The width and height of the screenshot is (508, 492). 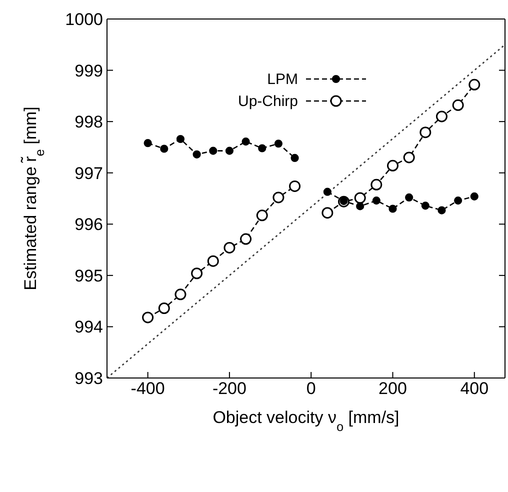 What do you see at coordinates (392, 388) in the screenshot?
I see `x-tick-label: 200` at bounding box center [392, 388].